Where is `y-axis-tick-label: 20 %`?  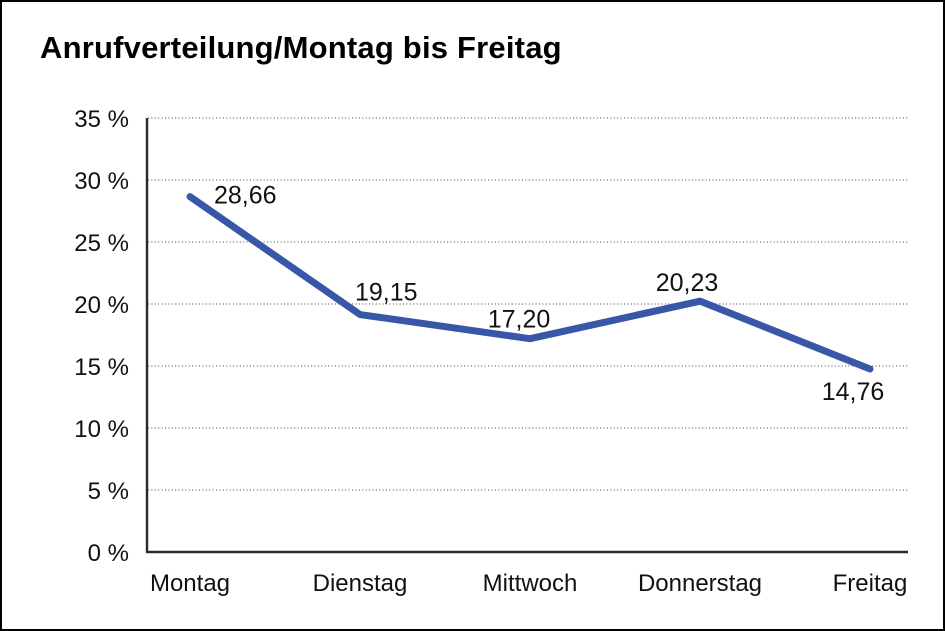 y-axis-tick-label: 20 % is located at coordinates (101, 305).